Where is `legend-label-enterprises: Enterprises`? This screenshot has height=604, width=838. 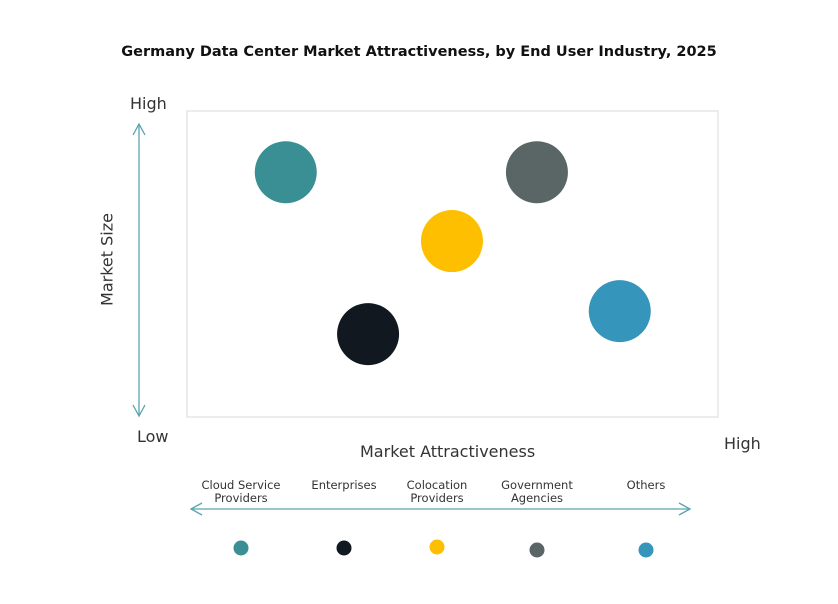 legend-label-enterprises: Enterprises is located at coordinates (344, 485).